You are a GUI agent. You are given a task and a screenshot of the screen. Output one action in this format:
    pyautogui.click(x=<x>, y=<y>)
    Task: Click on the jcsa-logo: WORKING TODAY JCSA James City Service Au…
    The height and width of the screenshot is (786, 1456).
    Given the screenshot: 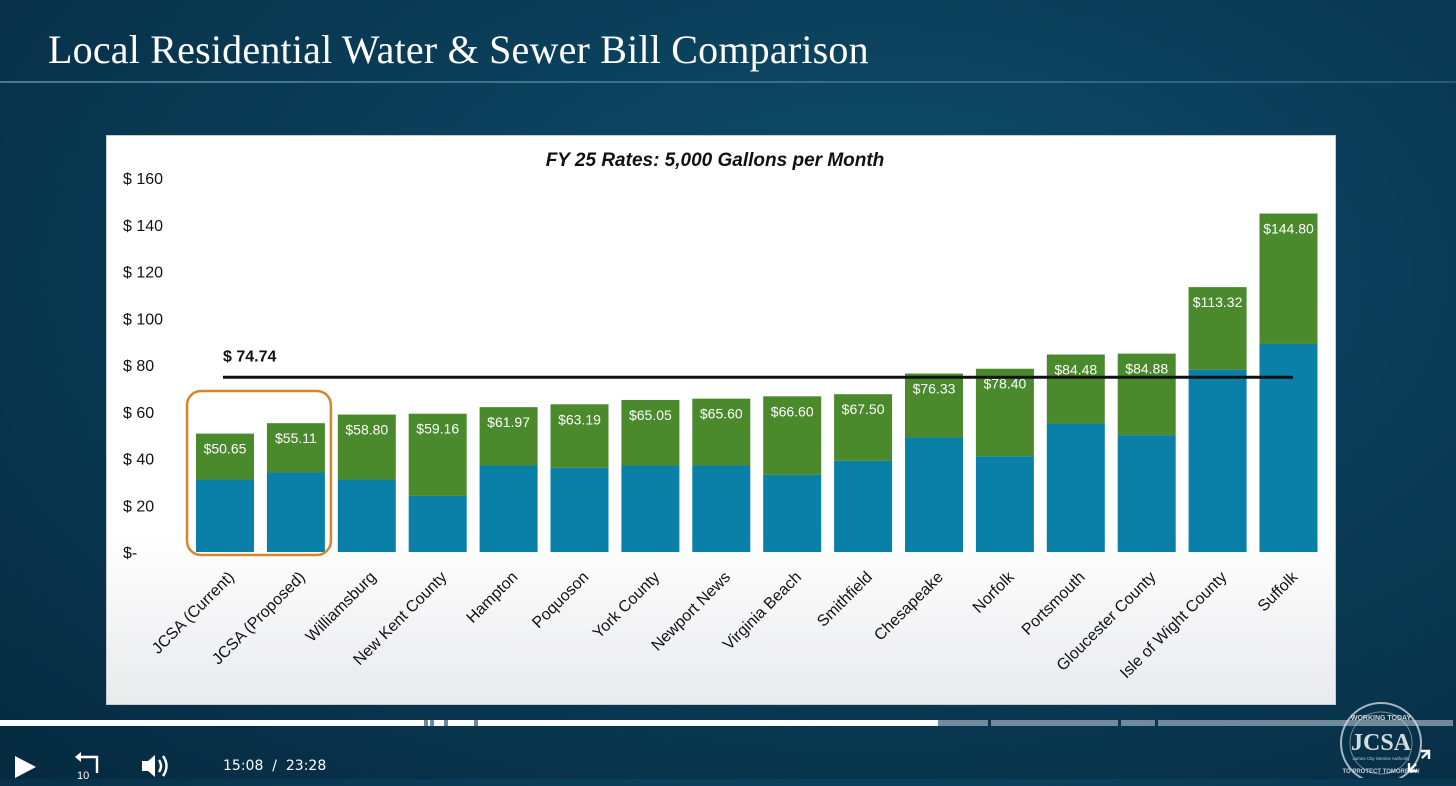 What is the action you would take?
    pyautogui.click(x=1381, y=743)
    